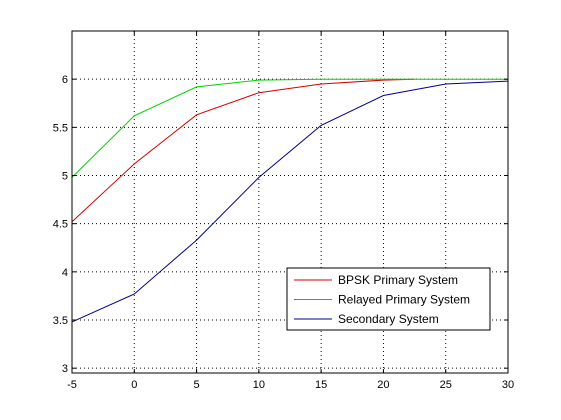 This screenshot has height=420, width=561. I want to click on y-tick-label: 5, so click(65, 177).